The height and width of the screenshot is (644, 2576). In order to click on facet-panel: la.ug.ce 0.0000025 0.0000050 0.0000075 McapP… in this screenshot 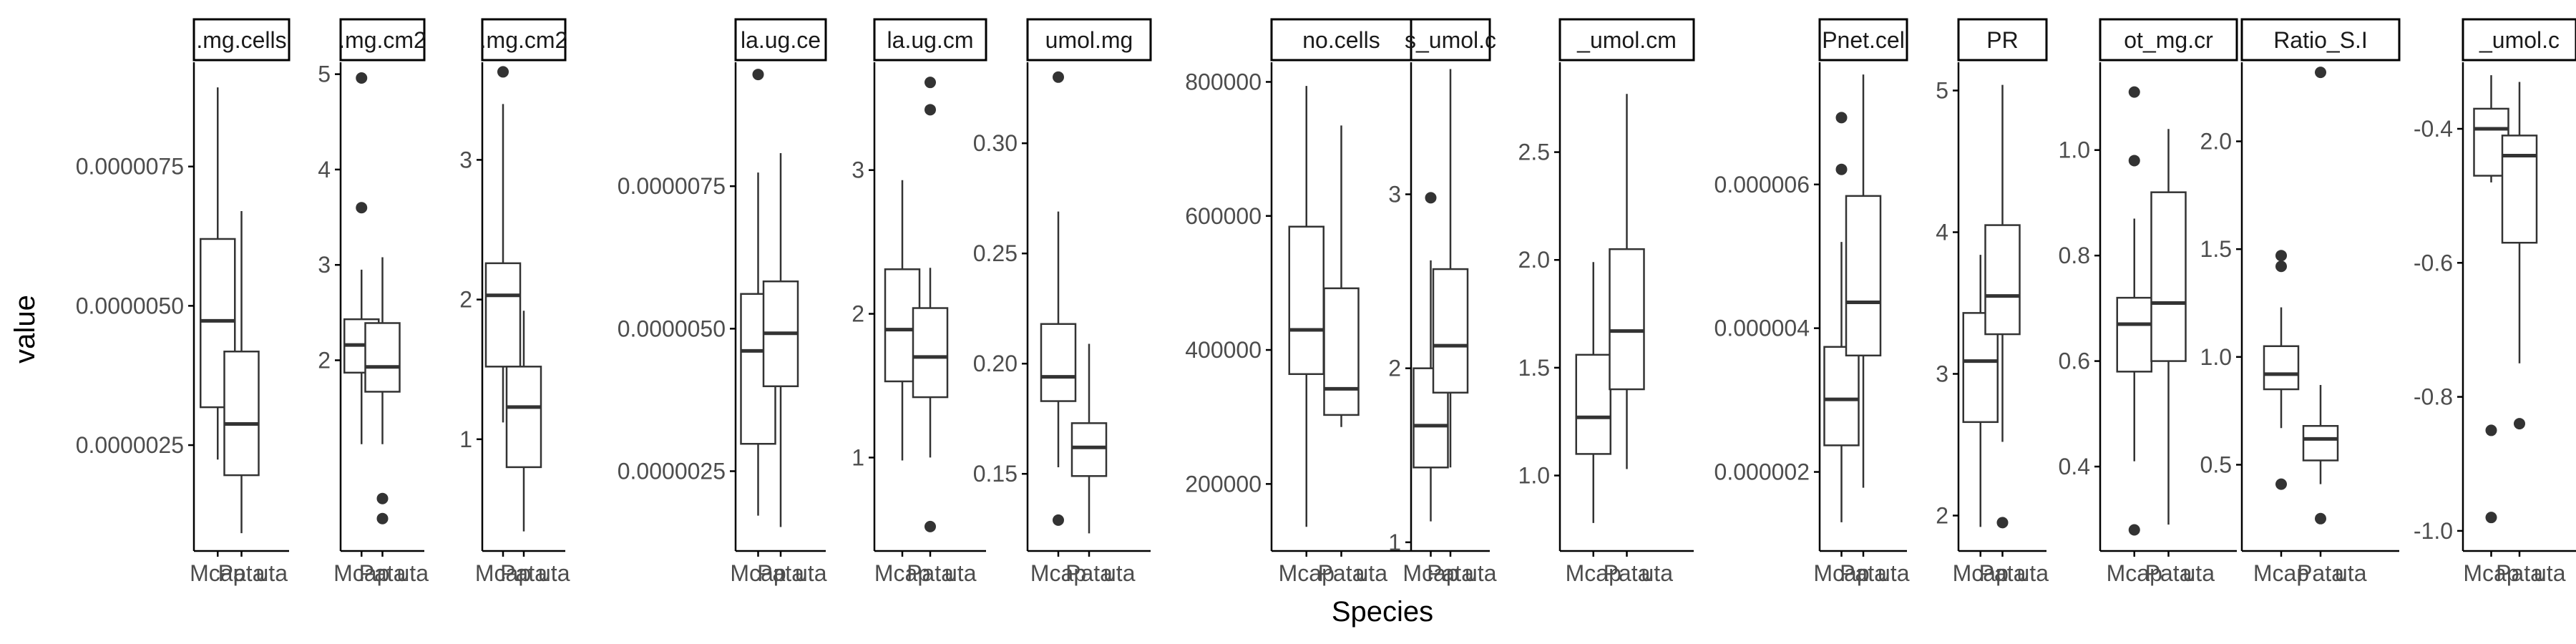, I will do `click(722, 302)`.